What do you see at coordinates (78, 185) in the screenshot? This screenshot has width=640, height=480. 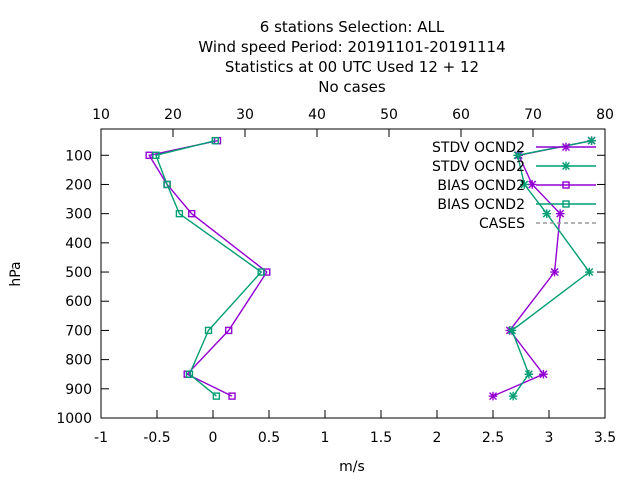 I see `y-tick-label: 200` at bounding box center [78, 185].